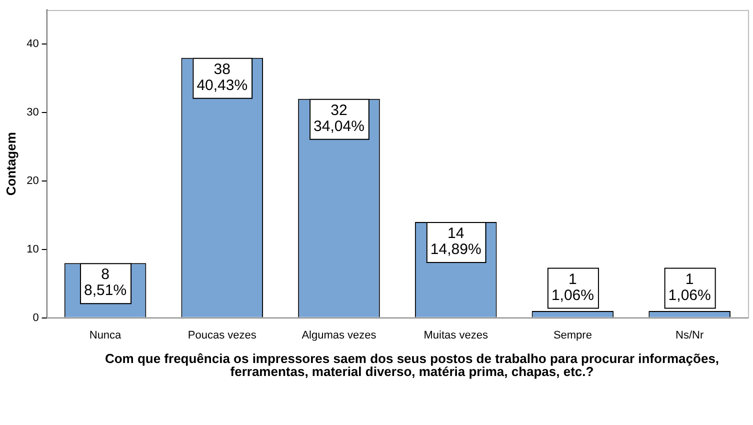 This screenshot has width=753, height=425. Describe the element at coordinates (690, 335) in the screenshot. I see `x-tick-label: Ns/Nr` at that location.